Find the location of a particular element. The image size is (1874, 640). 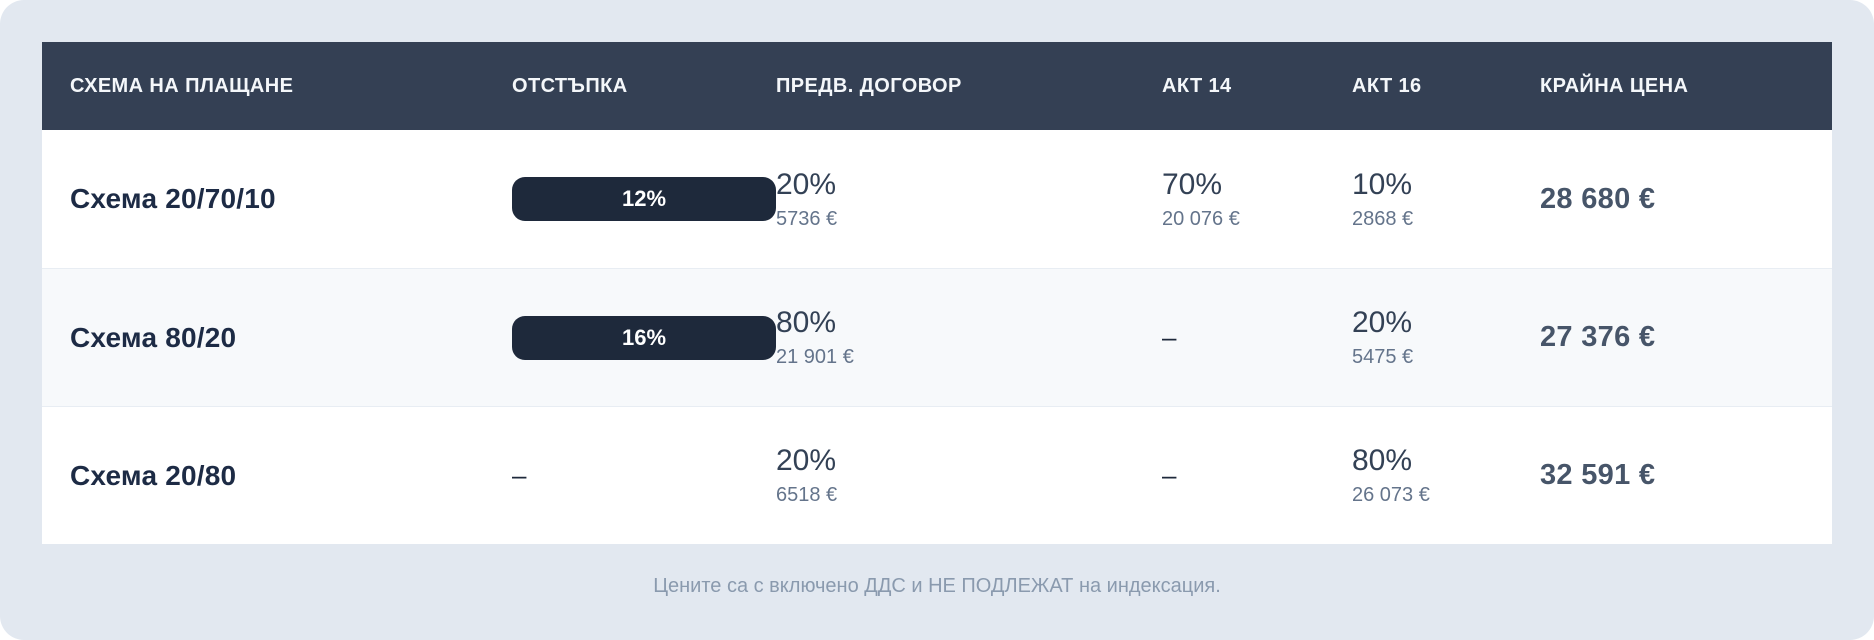

column-header-scheme: СХЕМА НА ПЛАЩАНЕ is located at coordinates (182, 85).